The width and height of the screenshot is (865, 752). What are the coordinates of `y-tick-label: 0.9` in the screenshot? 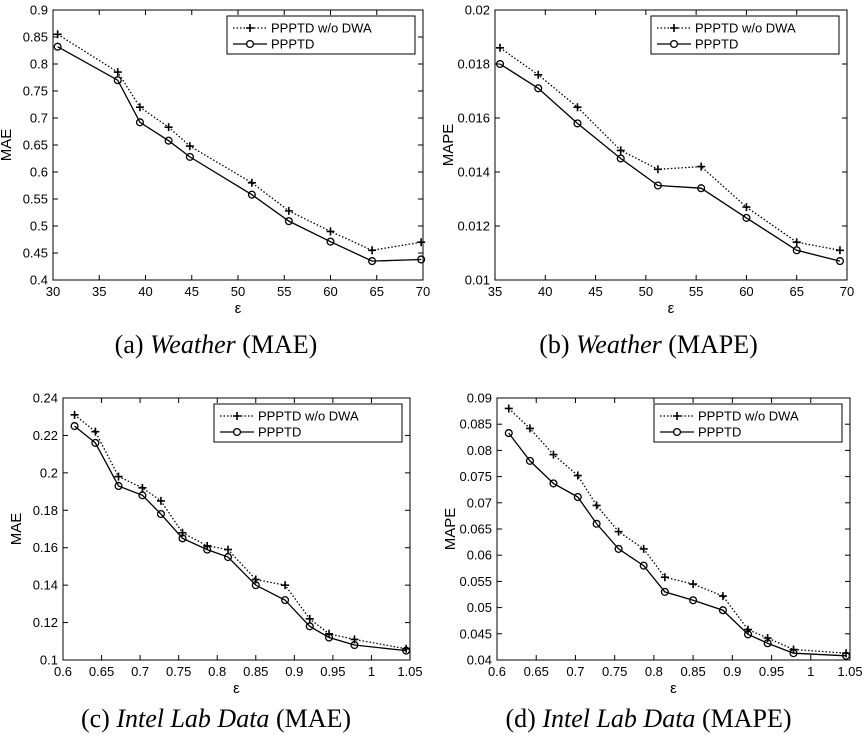 It's located at (39, 10).